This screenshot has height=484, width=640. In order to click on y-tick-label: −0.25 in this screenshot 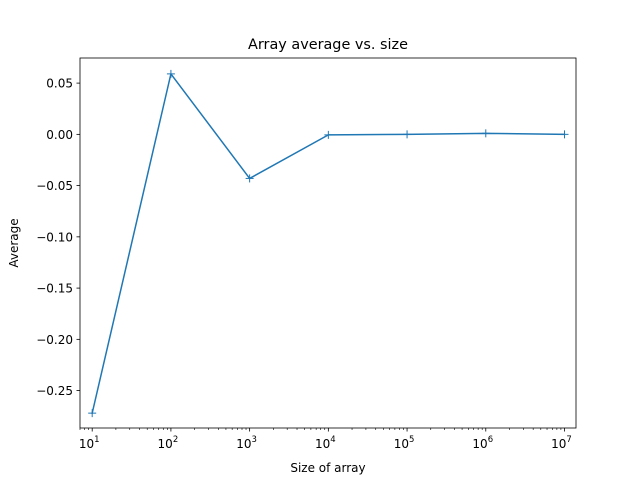, I will do `click(54, 391)`.